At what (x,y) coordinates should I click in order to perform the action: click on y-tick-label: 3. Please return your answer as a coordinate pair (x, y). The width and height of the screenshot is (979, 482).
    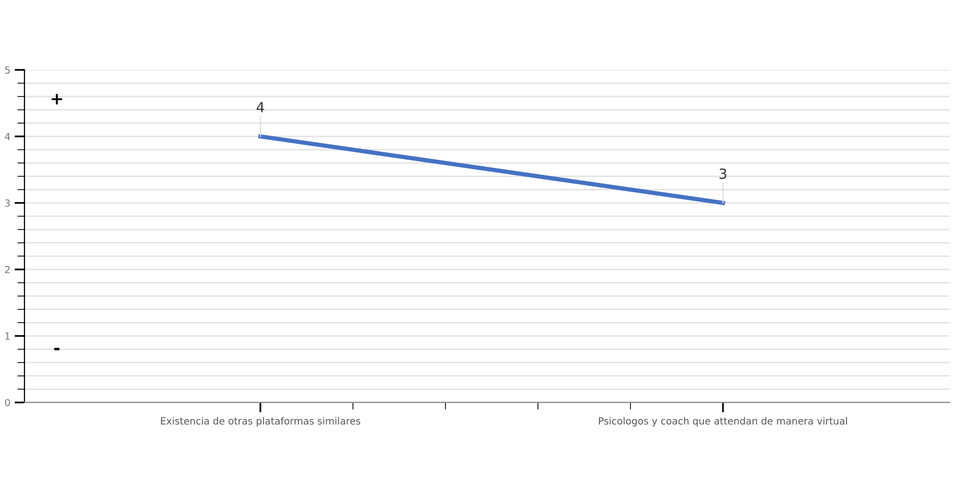
    Looking at the image, I should click on (7, 203).